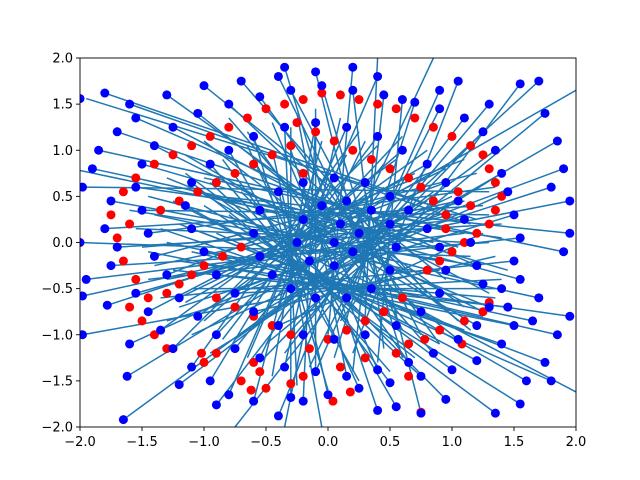 This screenshot has height=480, width=640. I want to click on y-tick-label: 0.0, so click(62, 243).